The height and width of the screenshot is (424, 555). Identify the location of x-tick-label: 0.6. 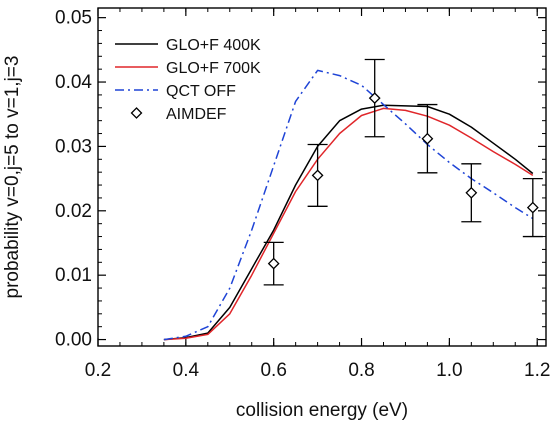
(273, 370).